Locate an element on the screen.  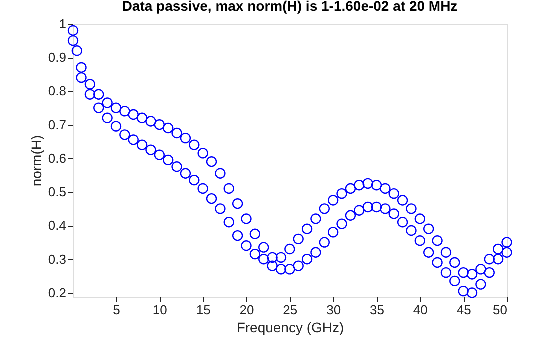
x-tick-label: 40 is located at coordinates (420, 310).